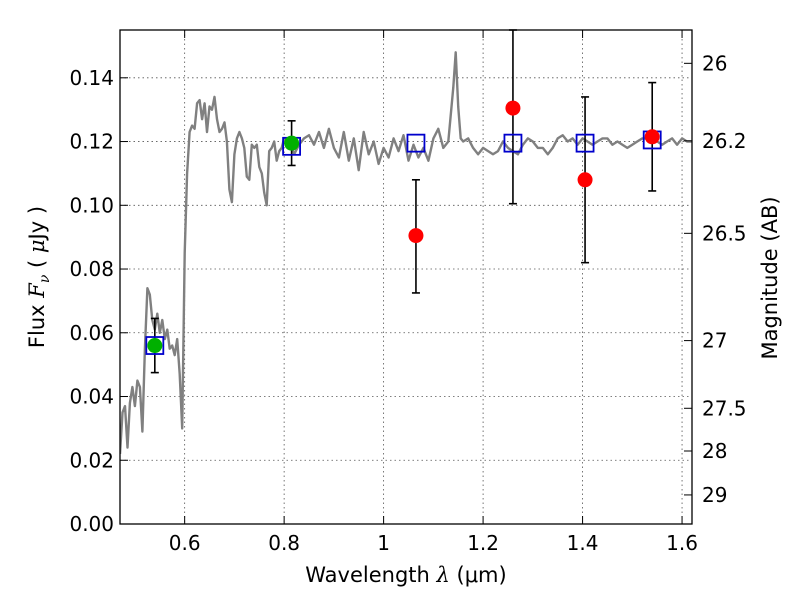 The width and height of the screenshot is (800, 600). Describe the element at coordinates (185, 543) in the screenshot. I see `x-tick-label: 0.6` at that location.